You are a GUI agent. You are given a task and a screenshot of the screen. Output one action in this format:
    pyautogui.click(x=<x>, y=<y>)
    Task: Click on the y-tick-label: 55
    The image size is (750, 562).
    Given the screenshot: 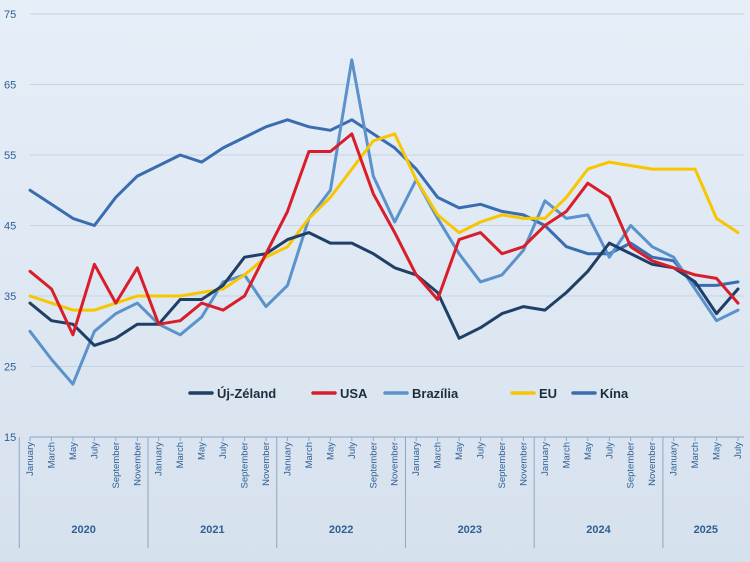 What is the action you would take?
    pyautogui.click(x=10, y=156)
    